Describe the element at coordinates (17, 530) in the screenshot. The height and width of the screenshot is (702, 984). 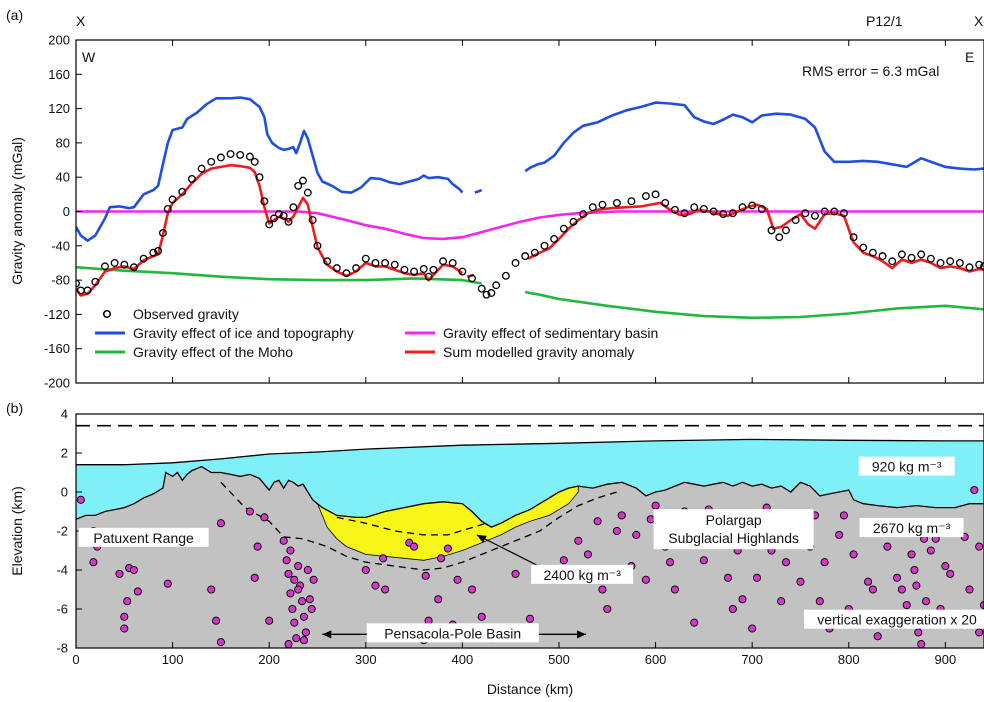
I see `panel-b-ylabel: Elevation (km)` at that location.